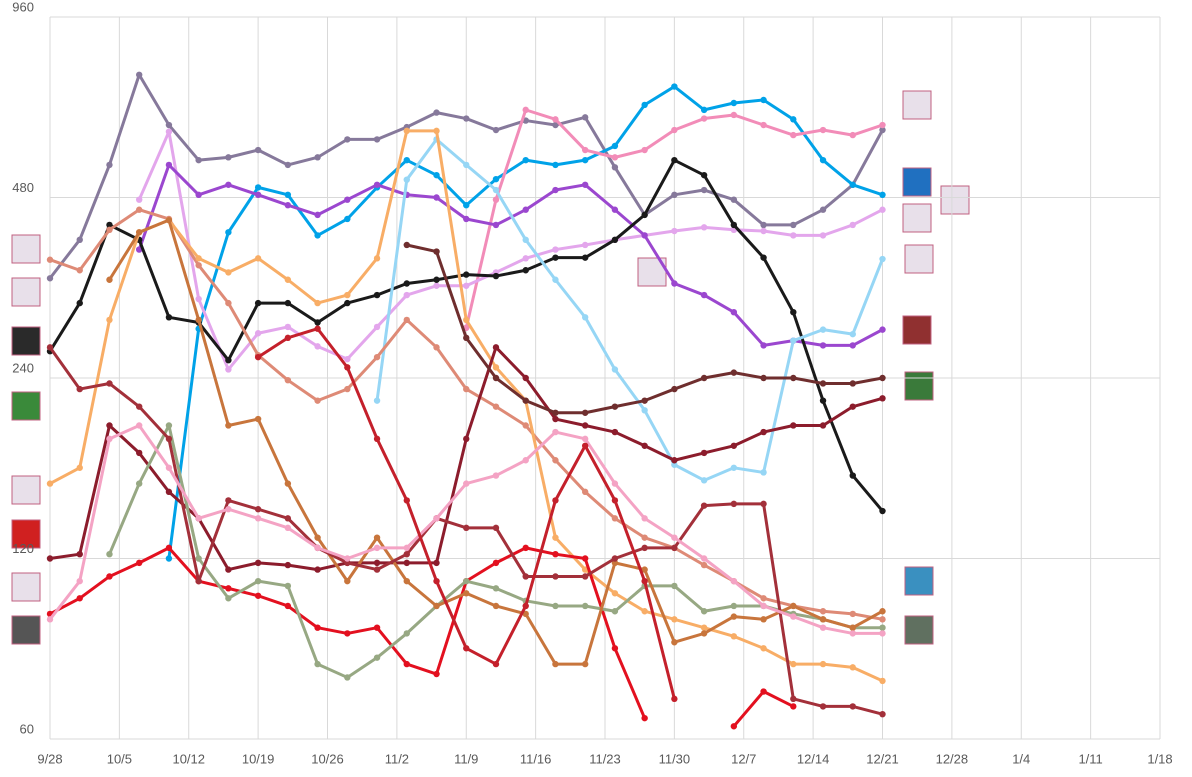  Describe the element at coordinates (23, 7) in the screenshot. I see `y-tick-label: 960` at that location.